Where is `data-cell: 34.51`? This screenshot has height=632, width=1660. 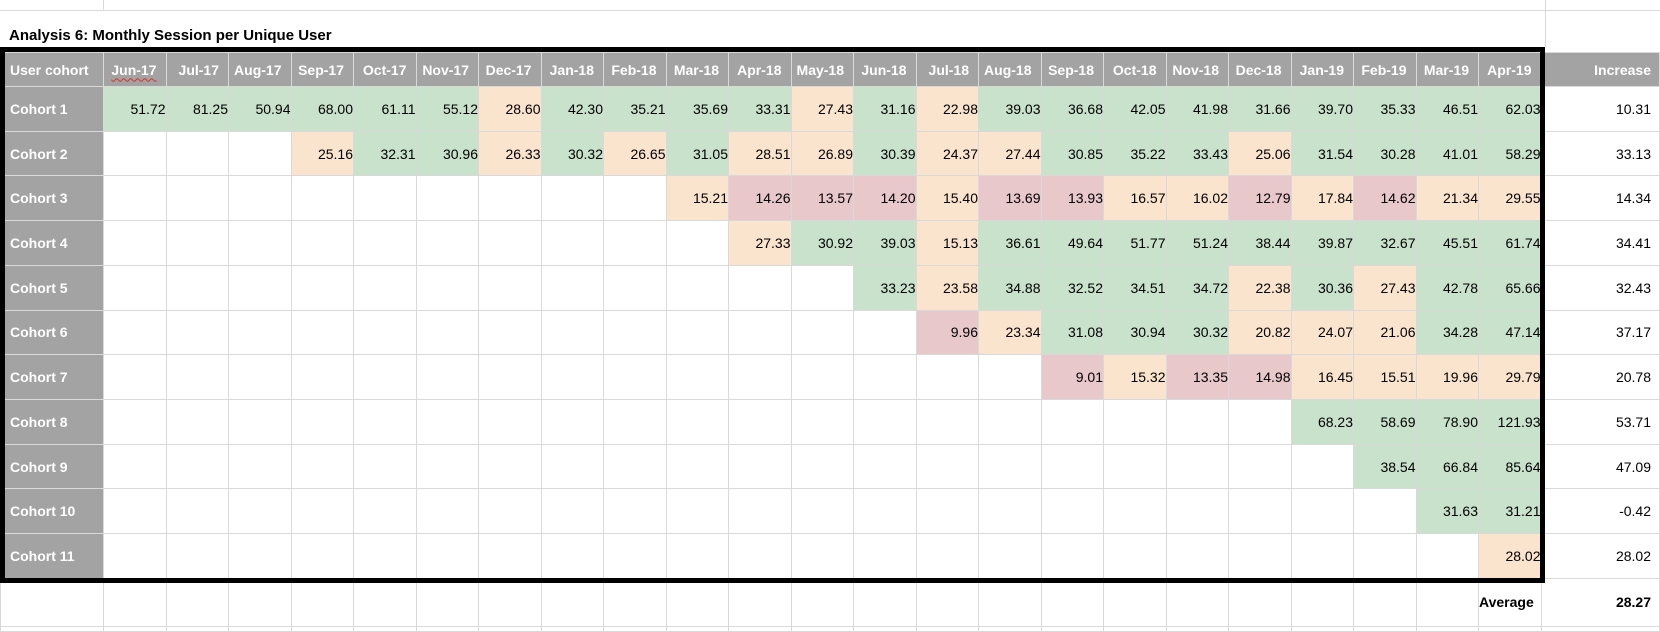
data-cell: 34.51 is located at coordinates (1135, 287).